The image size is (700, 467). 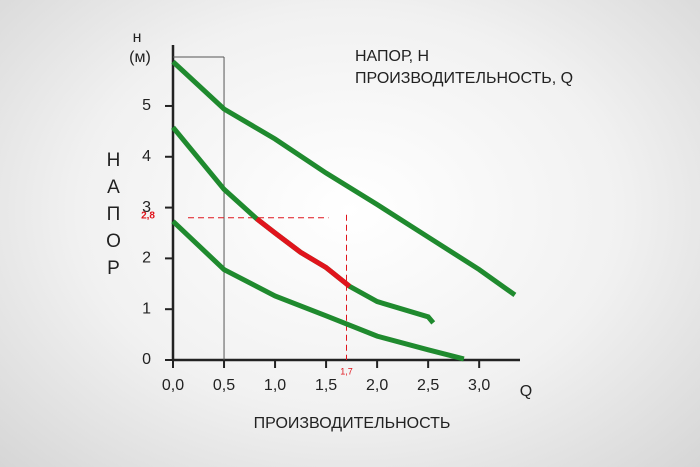 What do you see at coordinates (137, 37) in the screenshot?
I see `y-unit-symbol: н` at bounding box center [137, 37].